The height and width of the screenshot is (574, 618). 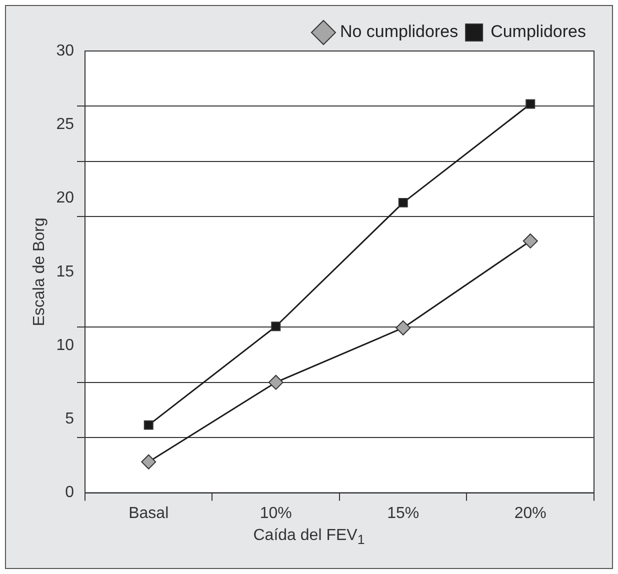 What do you see at coordinates (39, 272) in the screenshot?
I see `y-axis-title: Escala de Borg` at bounding box center [39, 272].